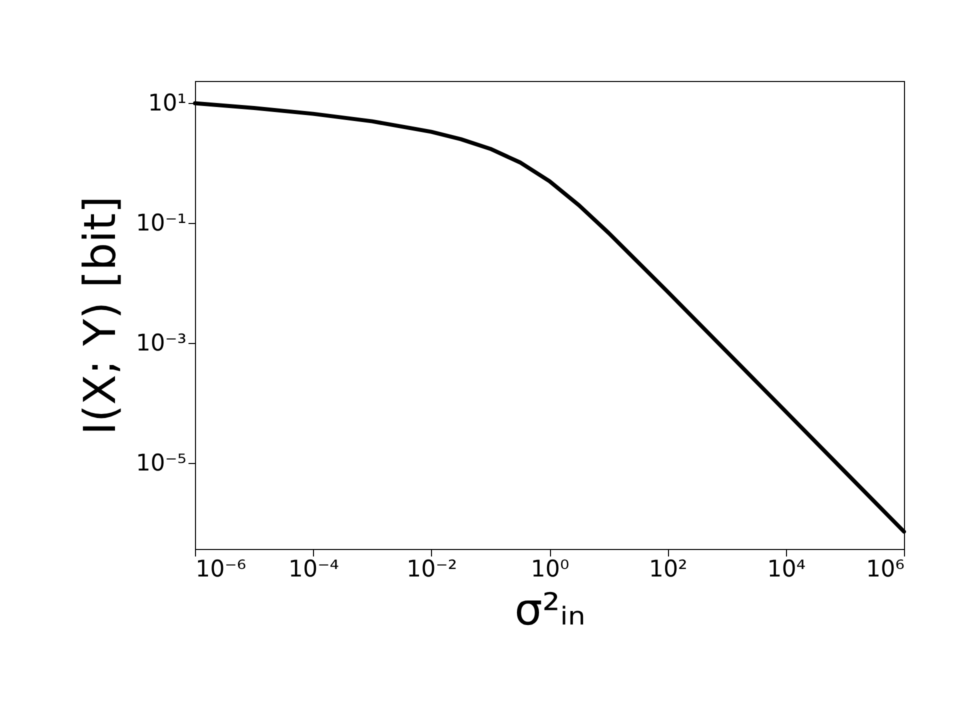 This screenshot has width=960, height=720. I want to click on y-tick-label: 10⁻⁵, so click(161, 463).